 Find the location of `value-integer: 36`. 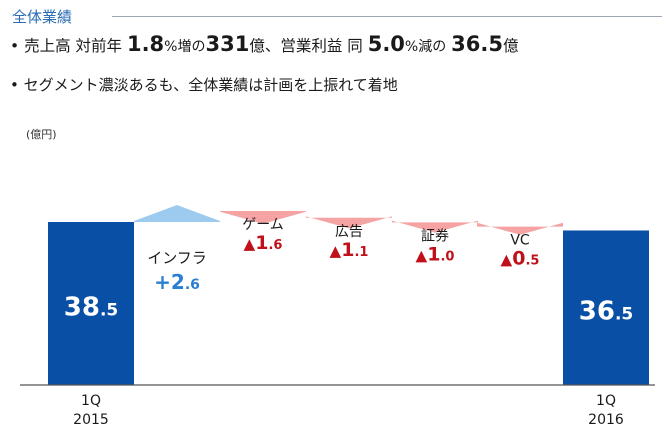

value-integer: 36 is located at coordinates (597, 312).